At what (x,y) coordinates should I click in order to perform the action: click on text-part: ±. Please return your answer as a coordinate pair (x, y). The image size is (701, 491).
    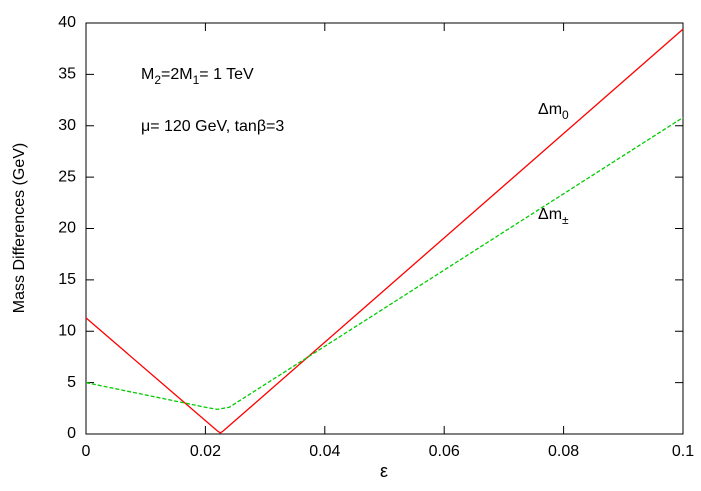
    Looking at the image, I should click on (565, 220).